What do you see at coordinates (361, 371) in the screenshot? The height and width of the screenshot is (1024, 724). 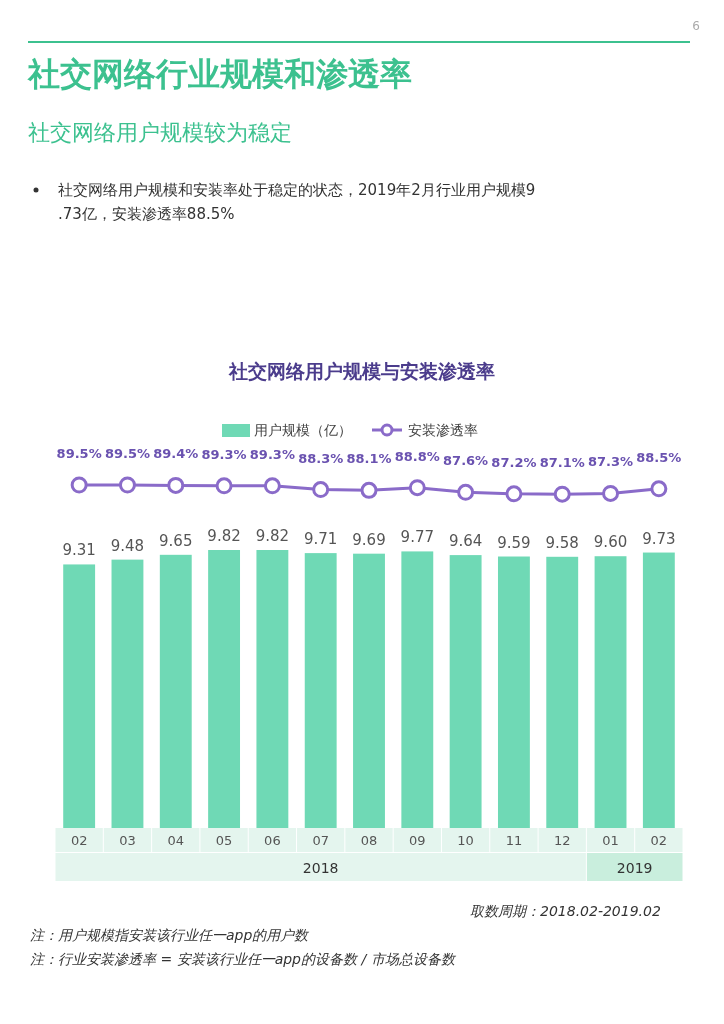 I see `chart-title: 社交网络用户规模与安装渗透率` at bounding box center [361, 371].